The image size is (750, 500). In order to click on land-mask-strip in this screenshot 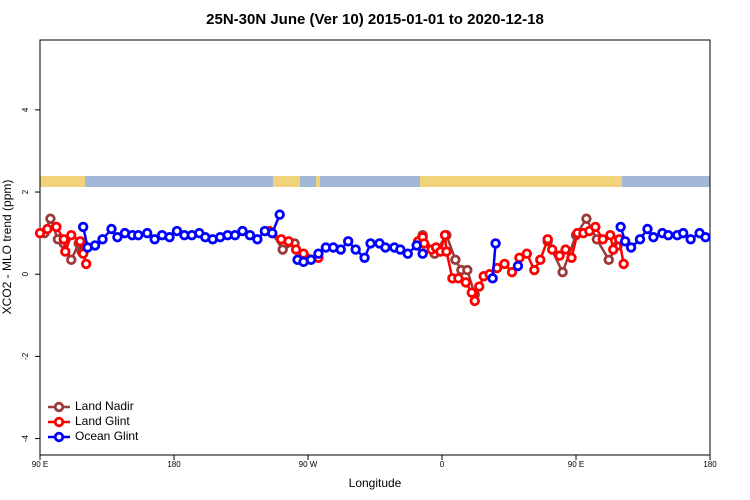, I will do `click(375, 181)`.